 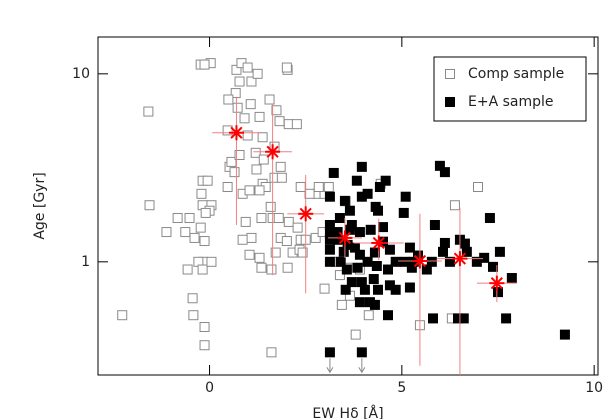 What do you see at coordinates (85, 262) in the screenshot?
I see `y-tick-label: 1` at bounding box center [85, 262].